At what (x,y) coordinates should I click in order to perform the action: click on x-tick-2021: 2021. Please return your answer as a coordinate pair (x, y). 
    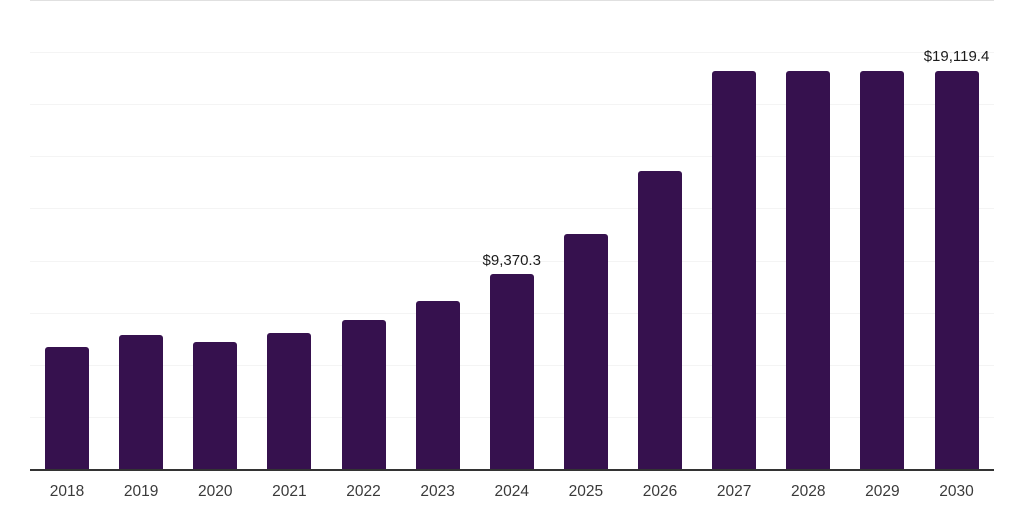
    Looking at the image, I should click on (289, 491).